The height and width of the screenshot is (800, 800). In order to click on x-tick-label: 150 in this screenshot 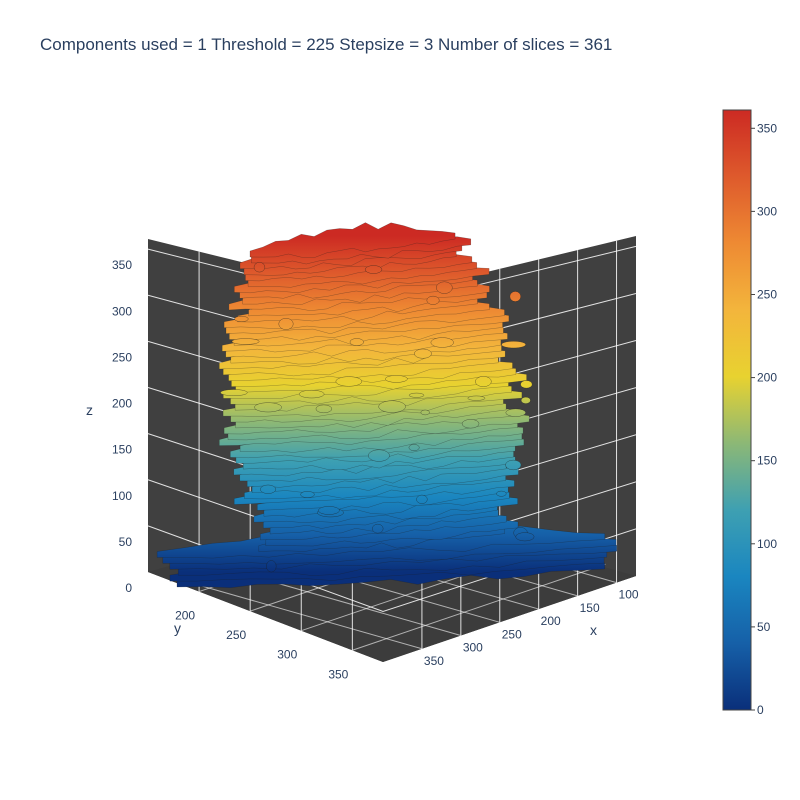, I will do `click(590, 608)`.